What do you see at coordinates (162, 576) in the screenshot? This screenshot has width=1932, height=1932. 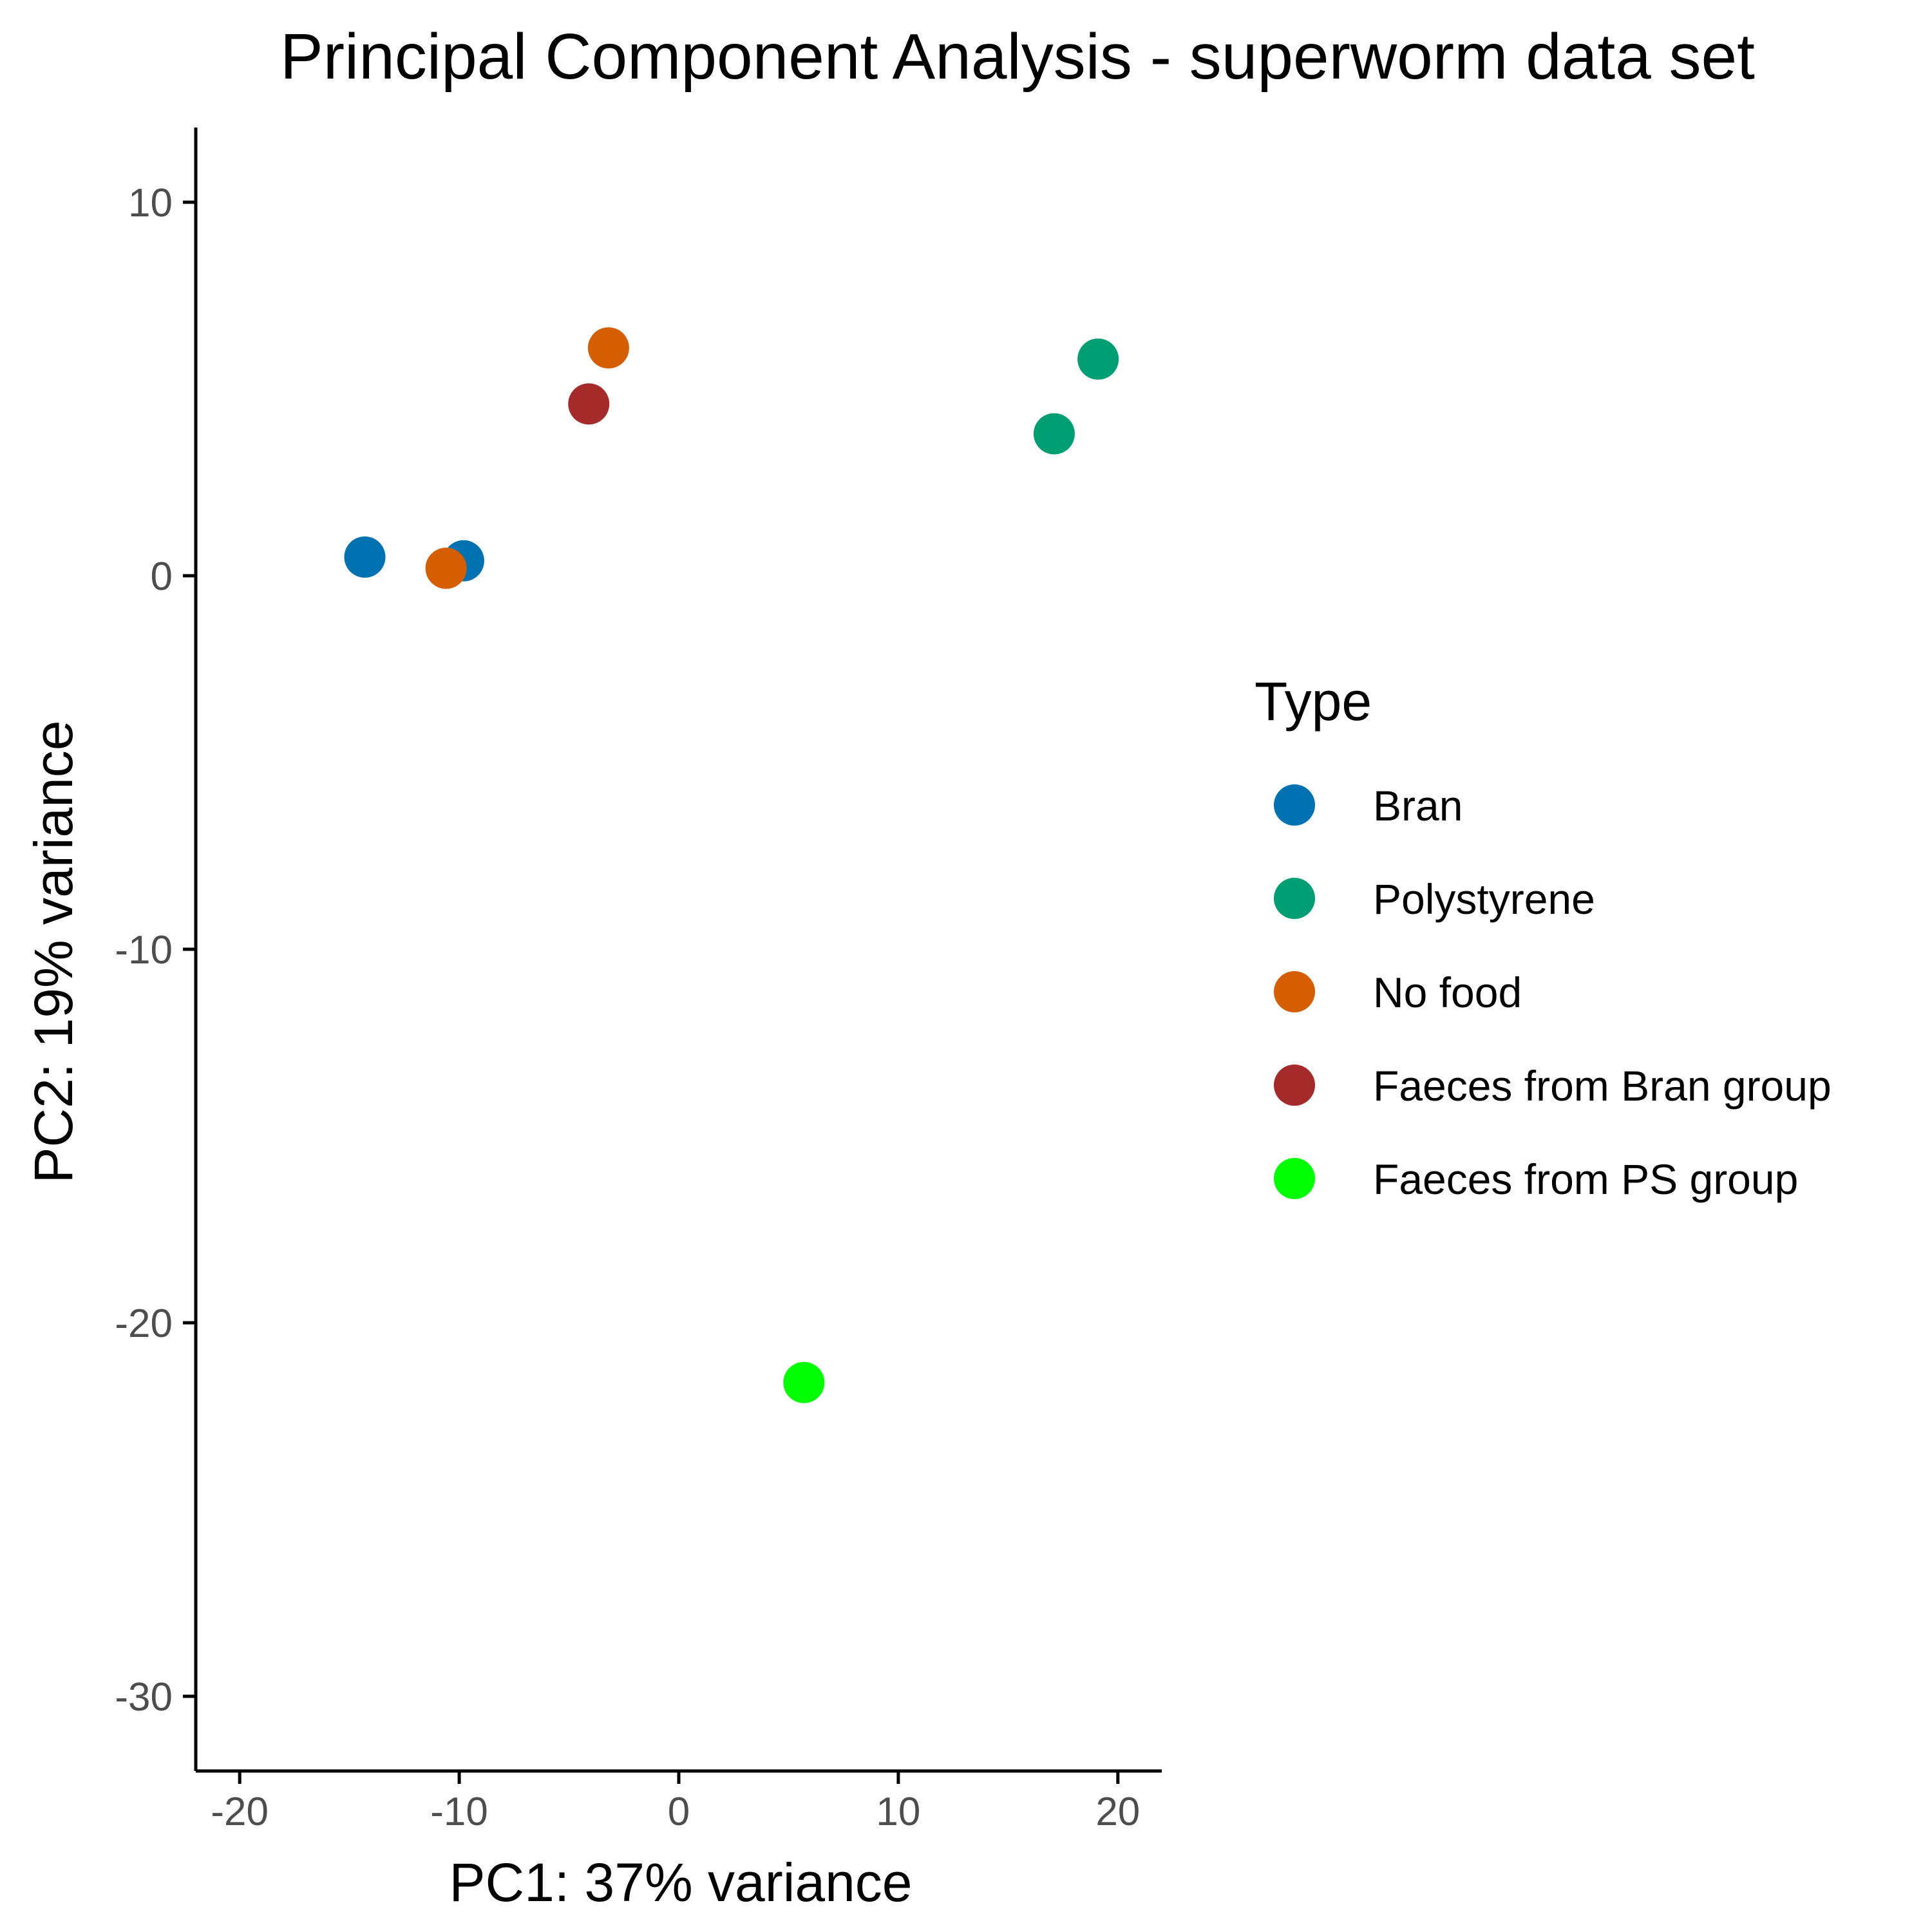 I see `y-tick-label: 0` at bounding box center [162, 576].